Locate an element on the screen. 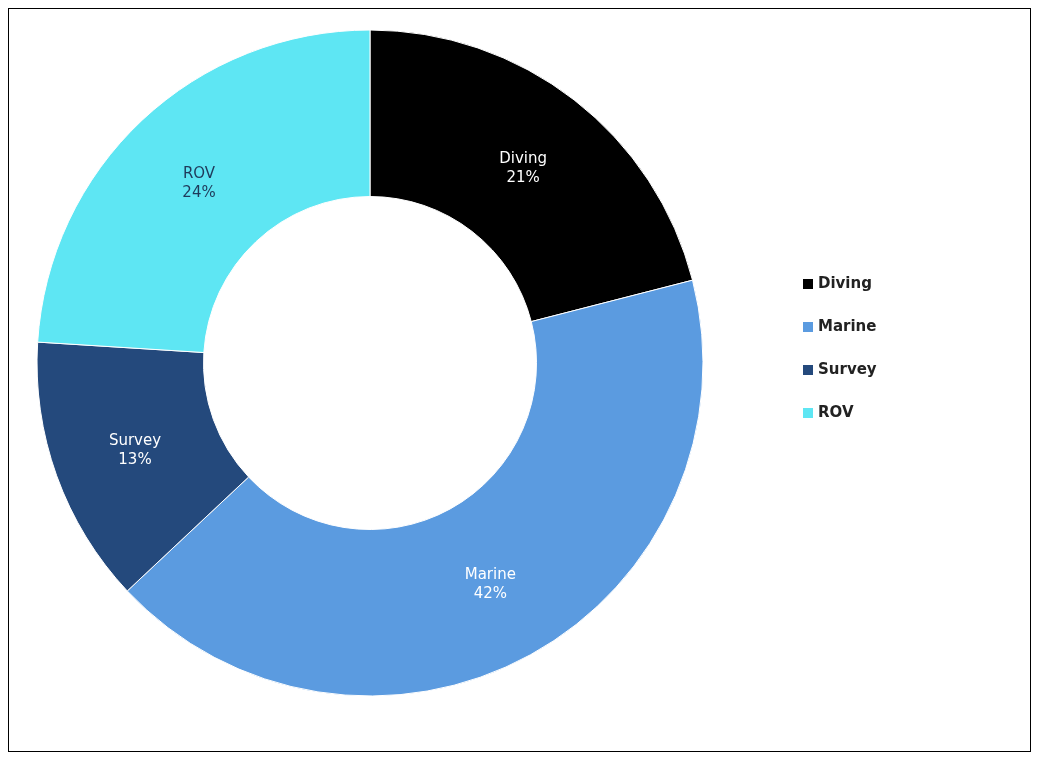  legend-label: Survey is located at coordinates (847, 369).